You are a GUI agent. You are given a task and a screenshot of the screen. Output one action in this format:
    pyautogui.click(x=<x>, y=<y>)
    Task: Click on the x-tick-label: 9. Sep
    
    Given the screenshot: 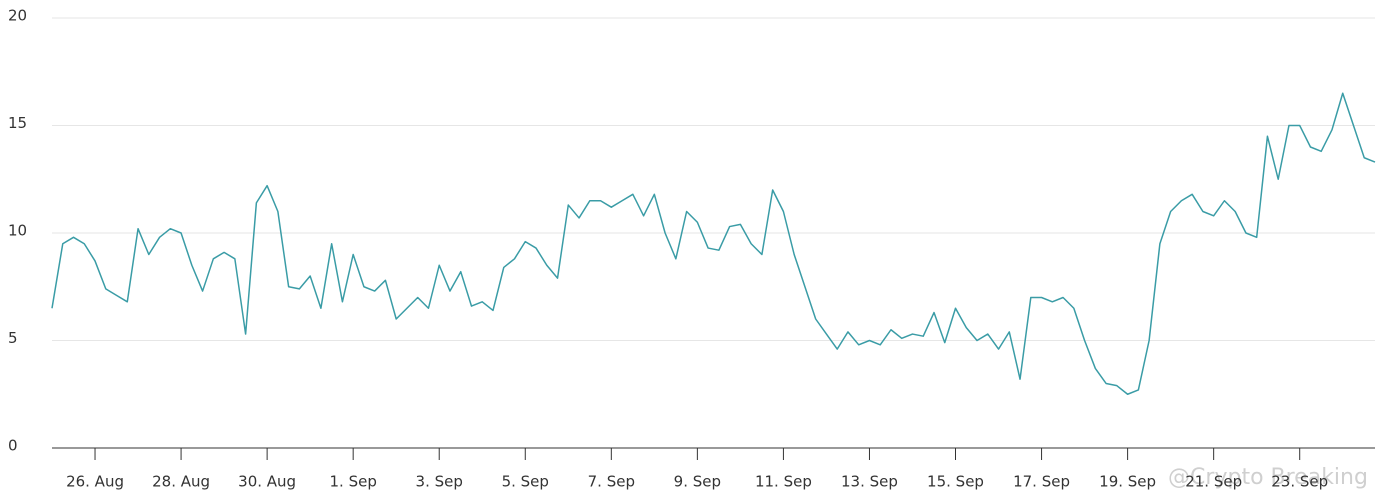 What is the action you would take?
    pyautogui.click(x=697, y=482)
    